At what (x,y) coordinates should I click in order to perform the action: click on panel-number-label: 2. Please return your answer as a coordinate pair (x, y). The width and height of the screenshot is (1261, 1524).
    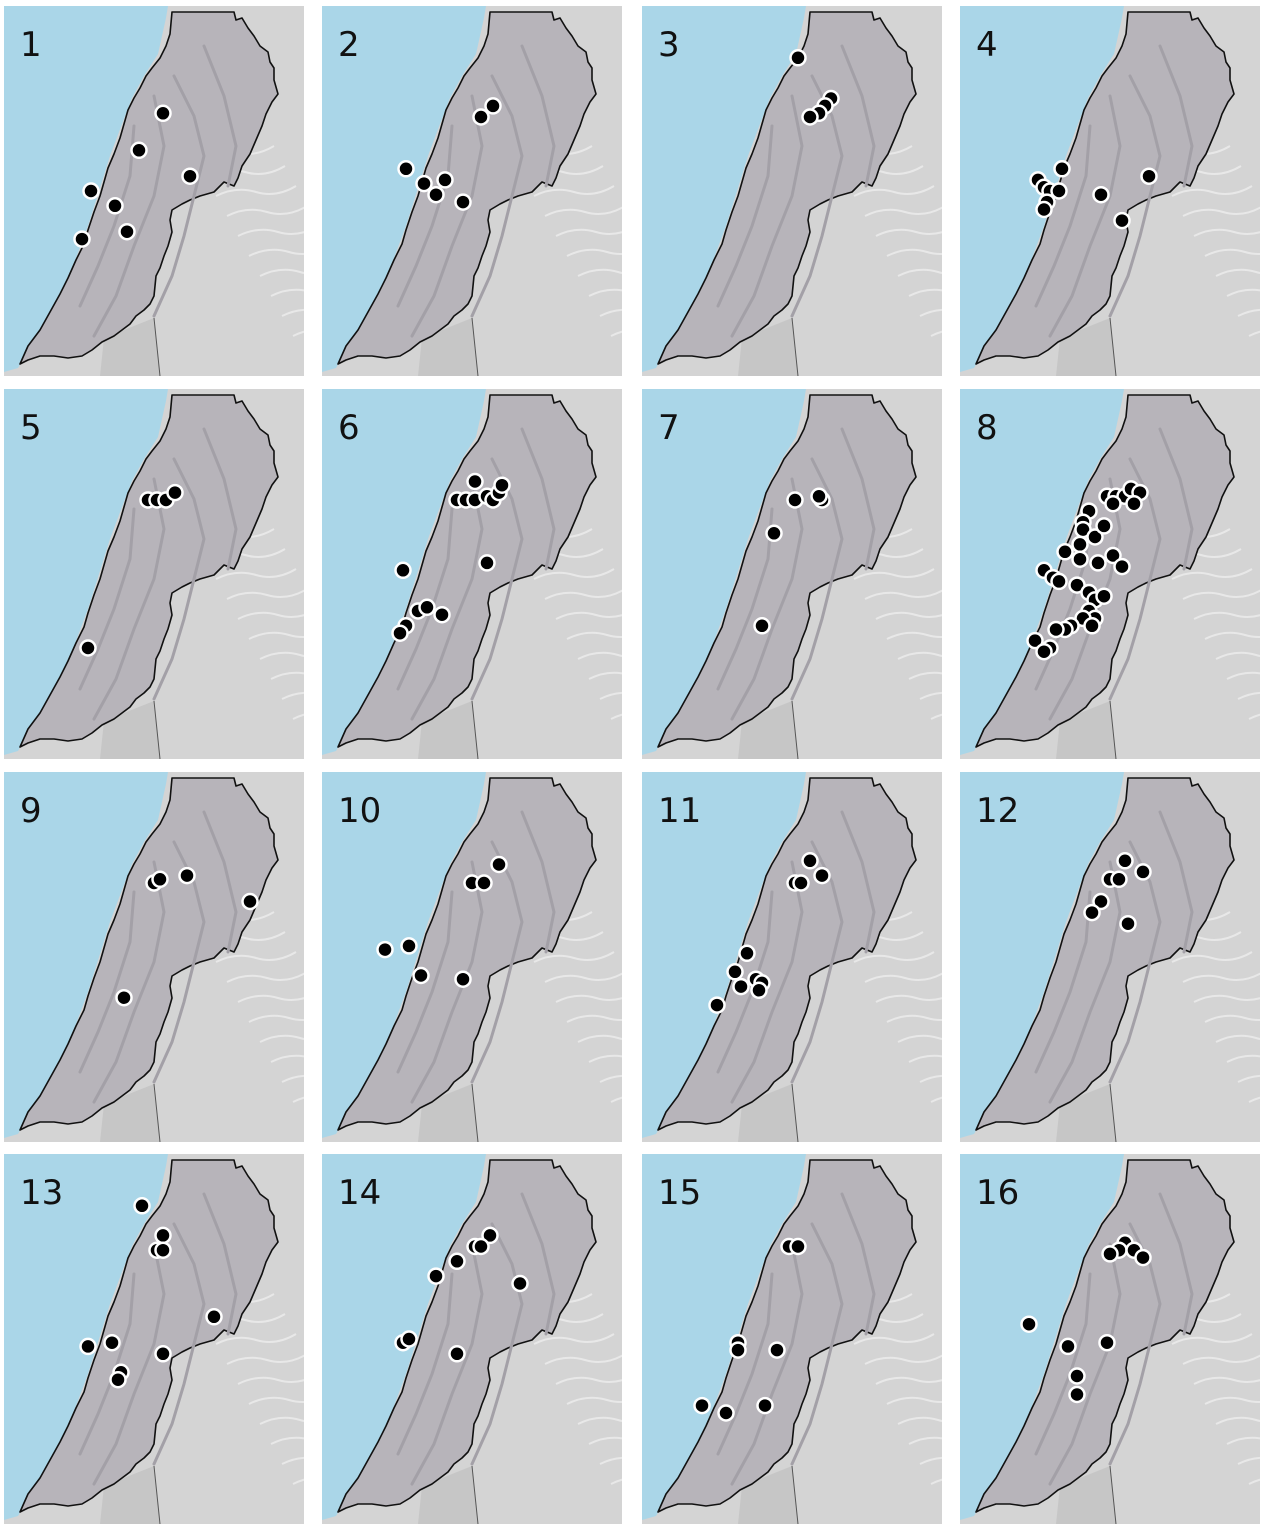
    Looking at the image, I should click on (349, 45).